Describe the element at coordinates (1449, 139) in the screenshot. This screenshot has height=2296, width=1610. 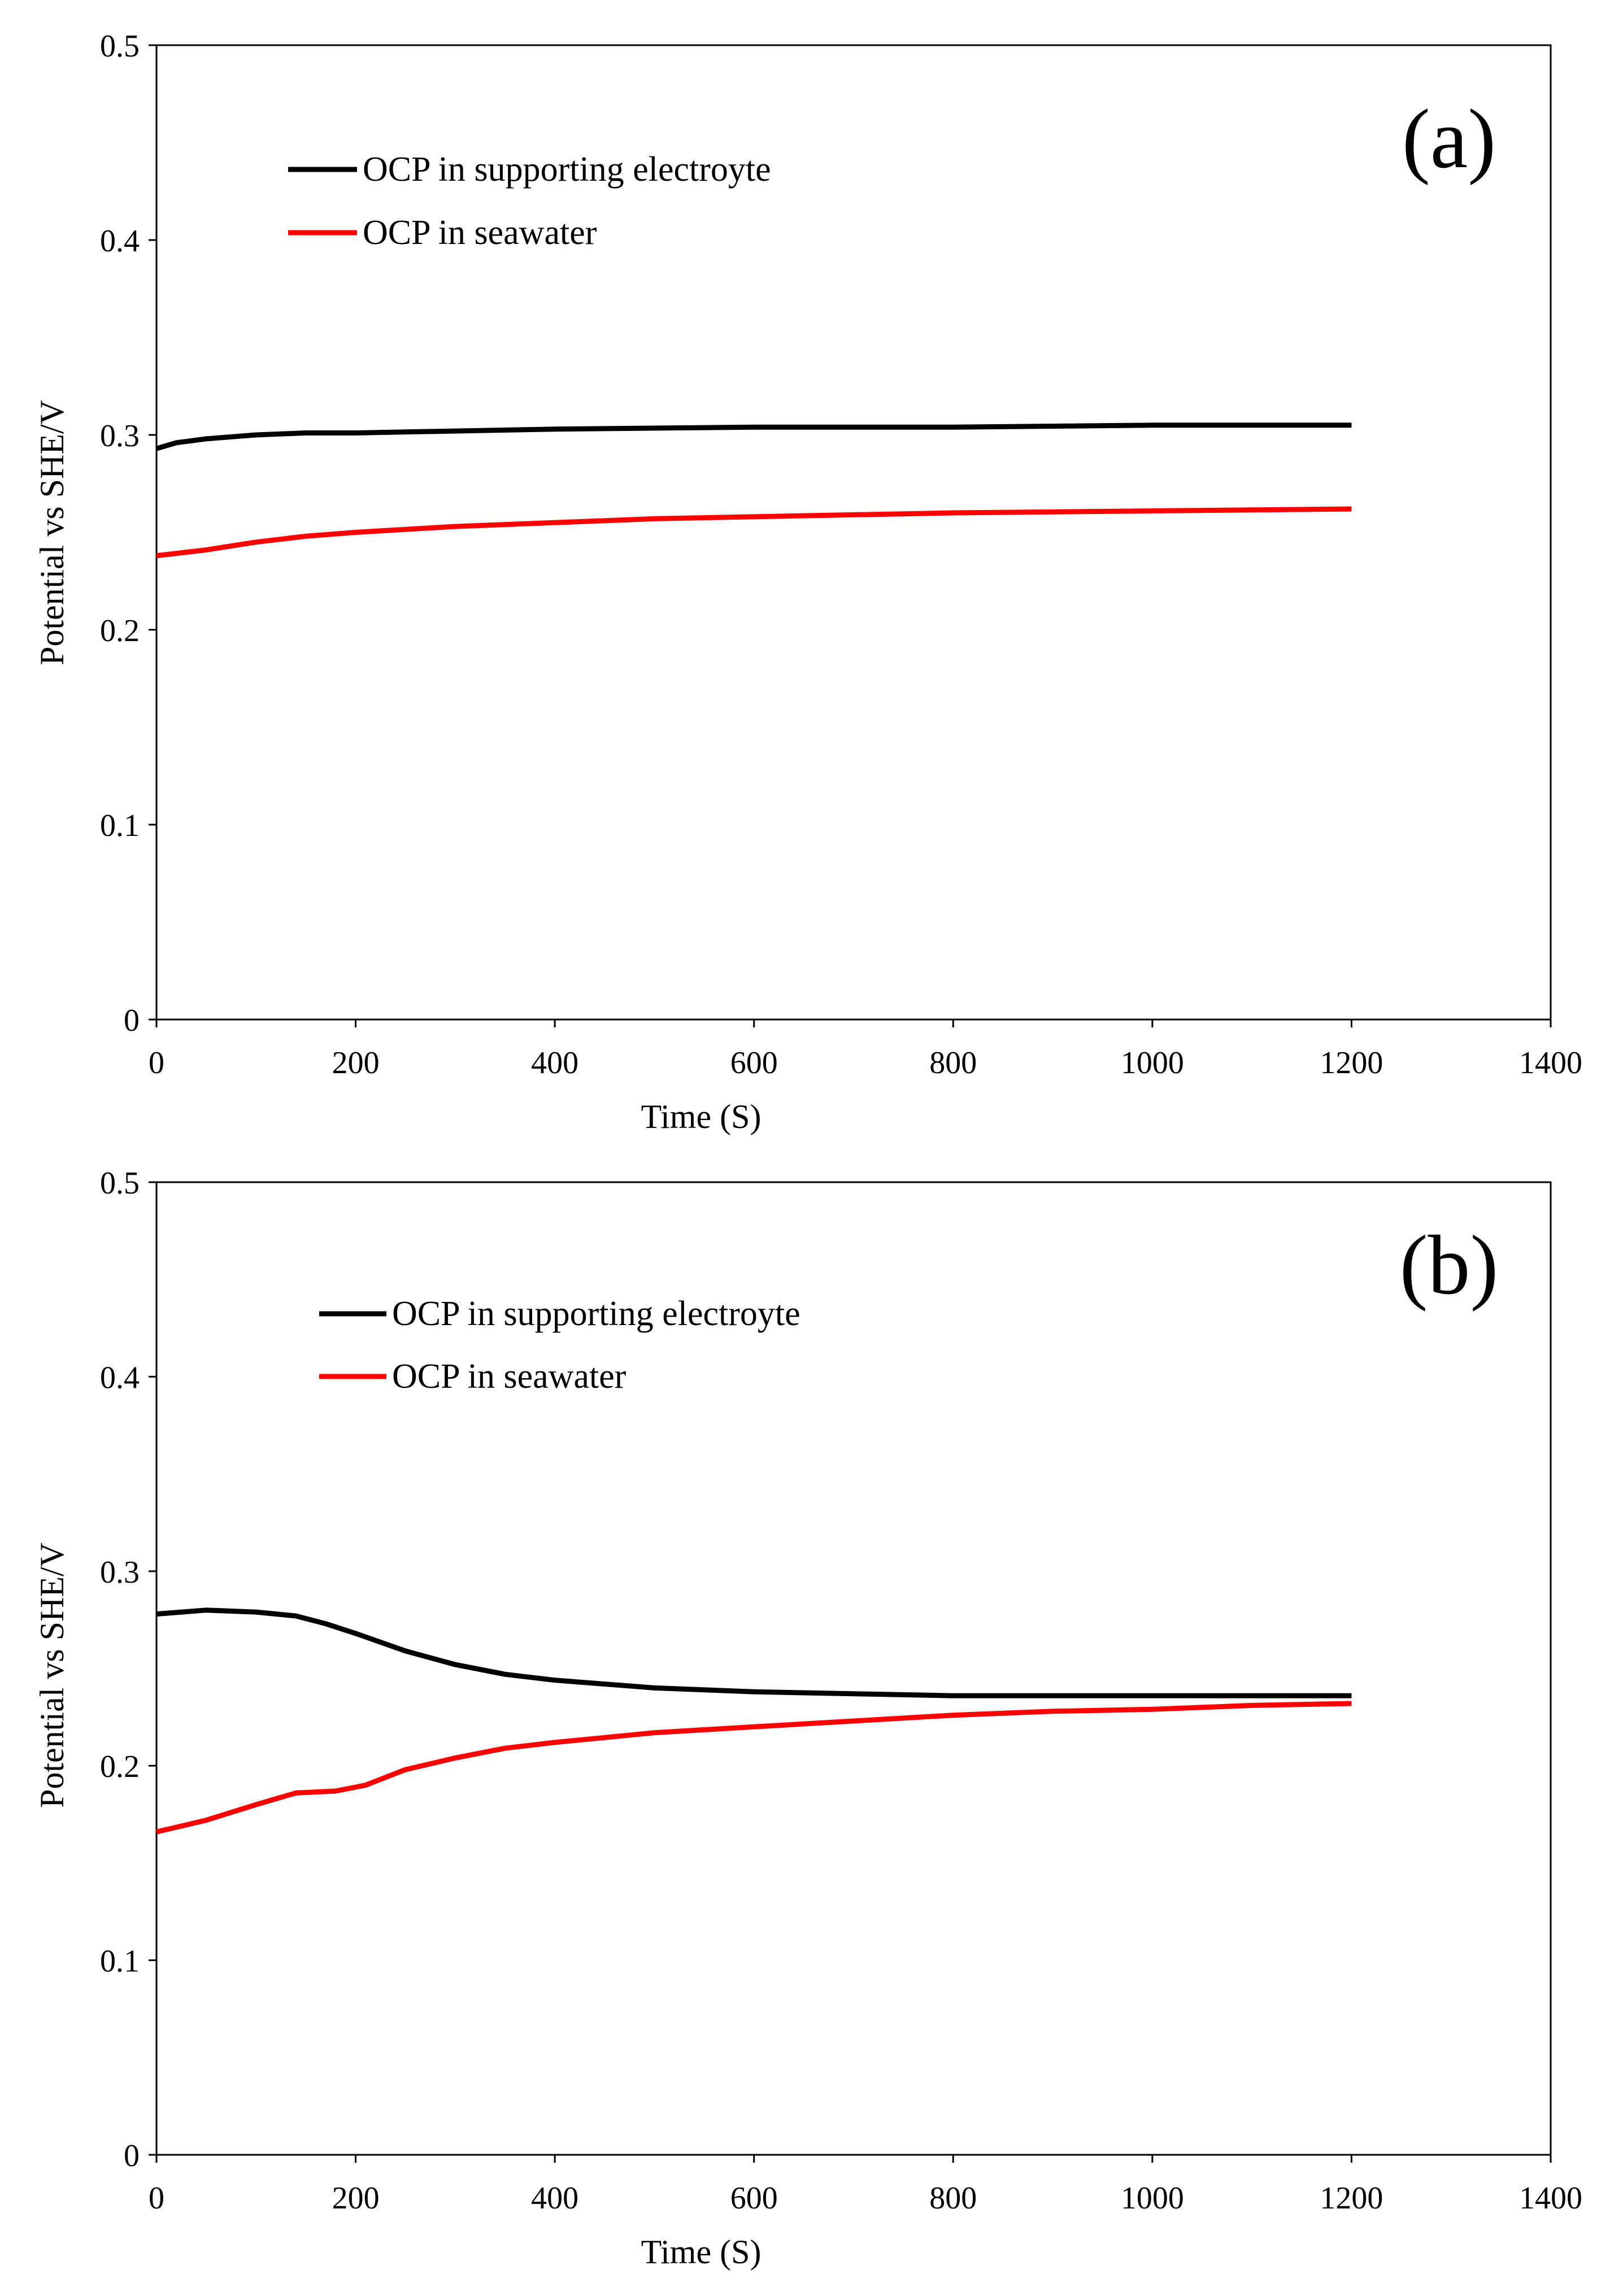
I see `panel-label: (a)` at that location.